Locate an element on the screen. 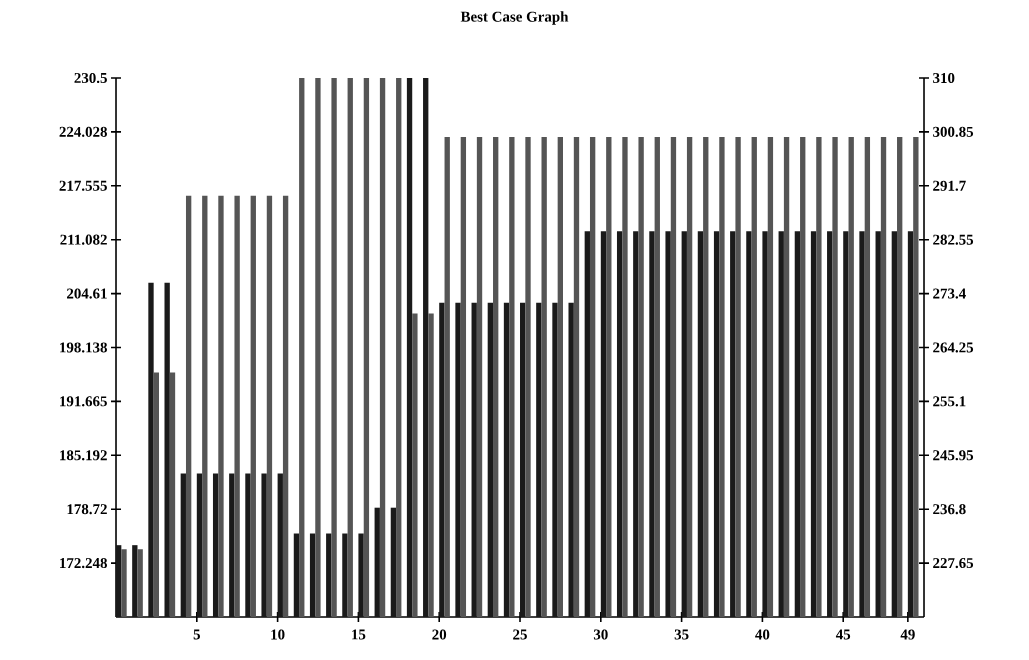  y2-tick-label: 300.85 is located at coordinates (953, 131).